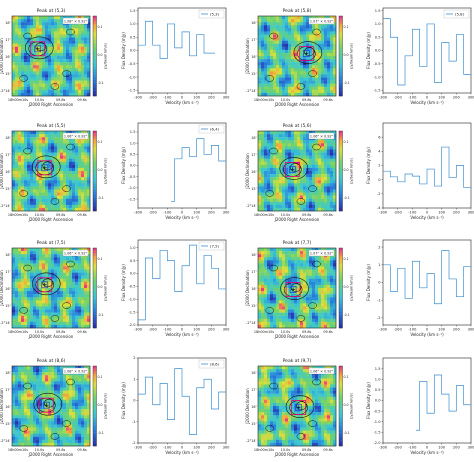  Describe the element at coordinates (253, 272) in the screenshot. I see `dec-tick-label: 17'` at that location.